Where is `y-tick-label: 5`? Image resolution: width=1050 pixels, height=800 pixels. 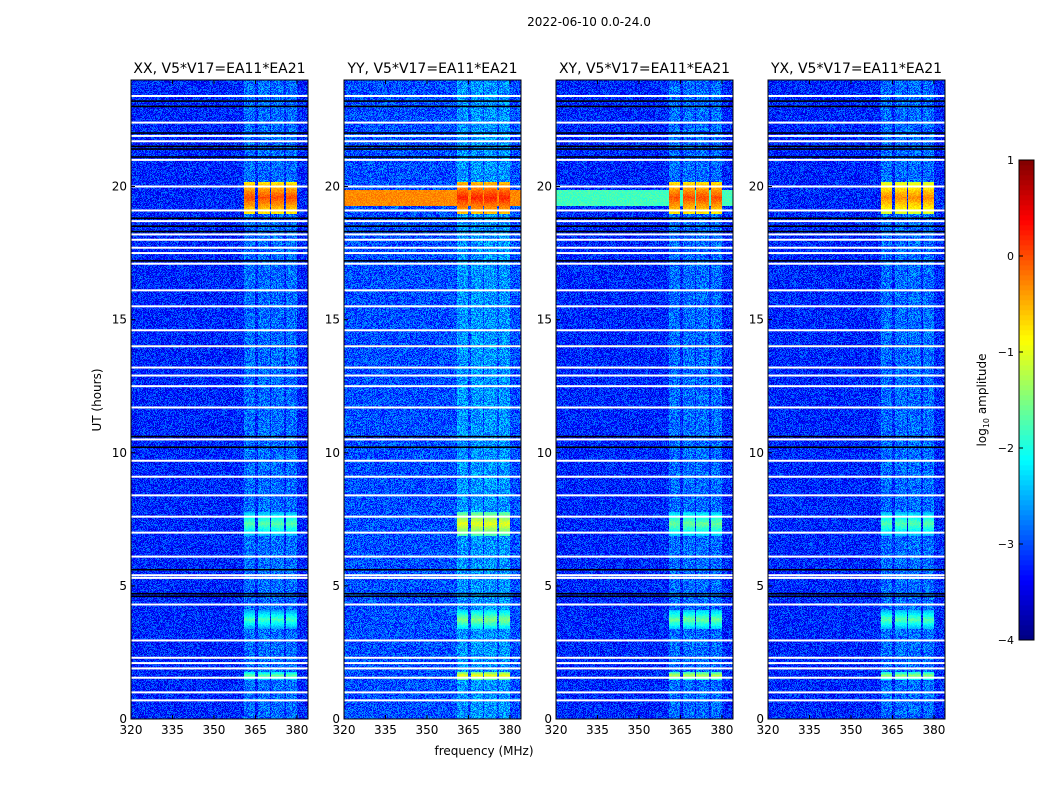
y-tick-label: 5 is located at coordinates (760, 586).